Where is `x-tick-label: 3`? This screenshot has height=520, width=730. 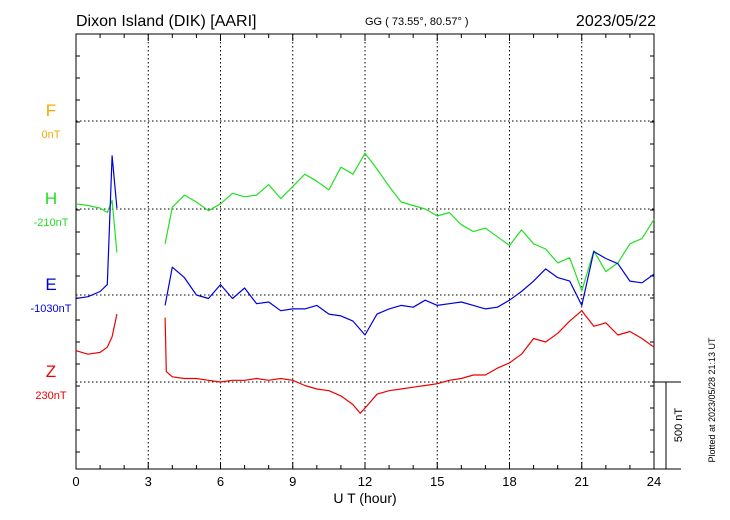
x-tick-label: 3 is located at coordinates (148, 481).